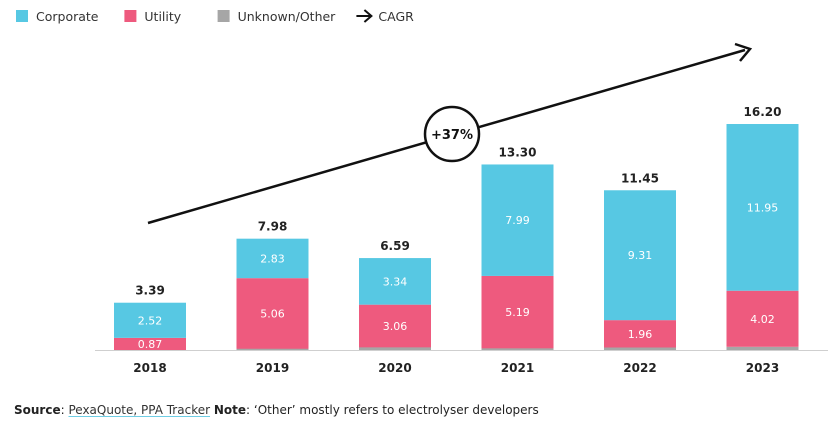 The width and height of the screenshot is (828, 432). I want to click on source-link: PexaQuote, PPA Tracker, so click(139, 410).